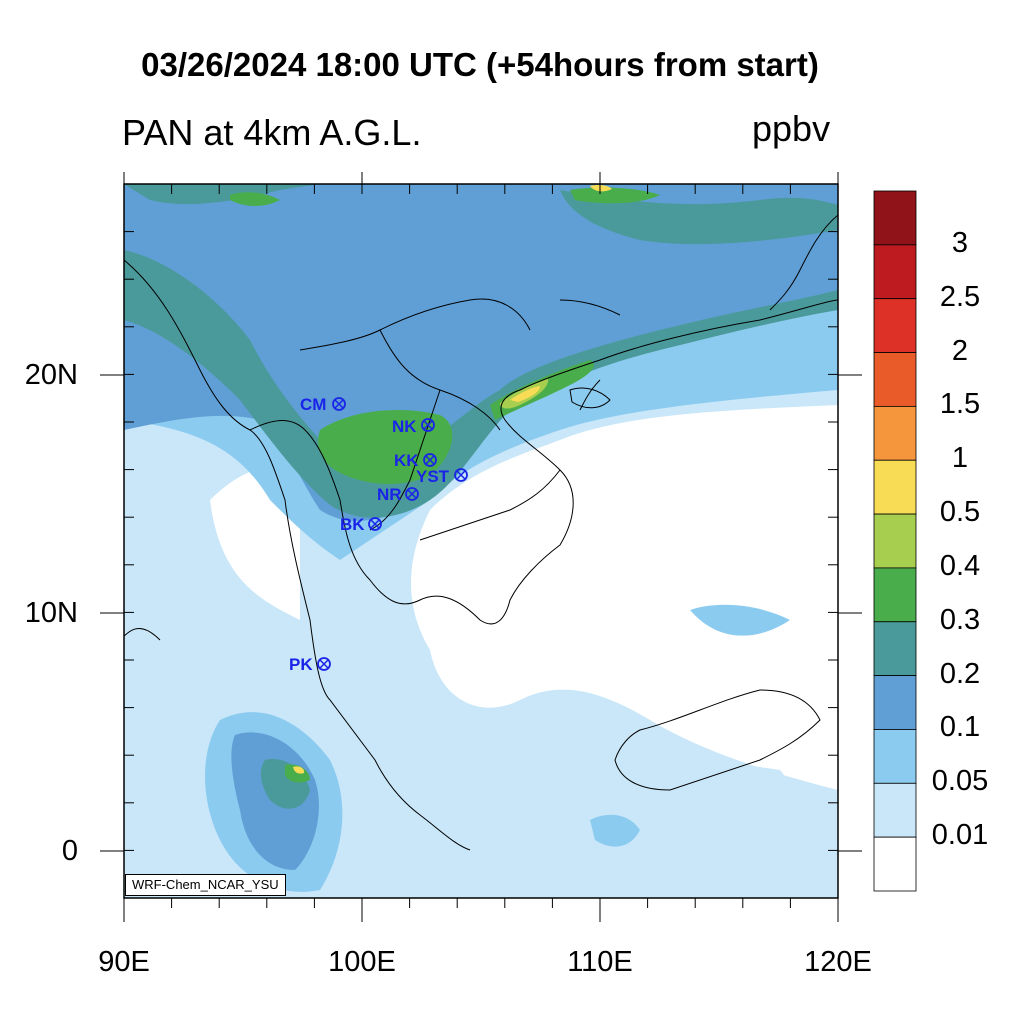 The width and height of the screenshot is (1024, 1024). Describe the element at coordinates (352, 524) in the screenshot. I see `station-label-bk: BK` at that location.